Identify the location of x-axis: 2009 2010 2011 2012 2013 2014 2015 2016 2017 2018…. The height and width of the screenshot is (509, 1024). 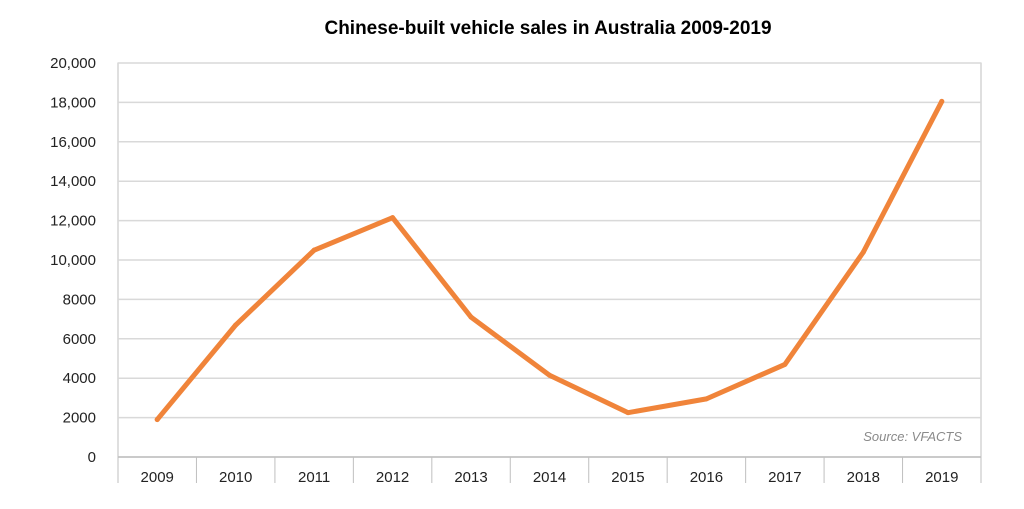
(549, 471).